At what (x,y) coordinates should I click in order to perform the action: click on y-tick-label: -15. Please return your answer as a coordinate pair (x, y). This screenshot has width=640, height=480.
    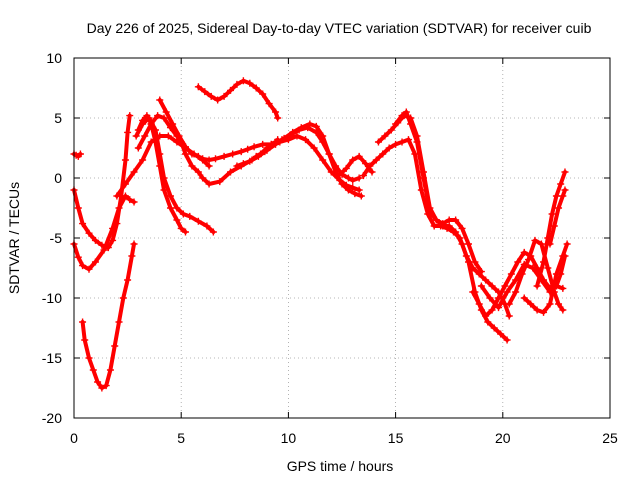
    Looking at the image, I should click on (52, 358).